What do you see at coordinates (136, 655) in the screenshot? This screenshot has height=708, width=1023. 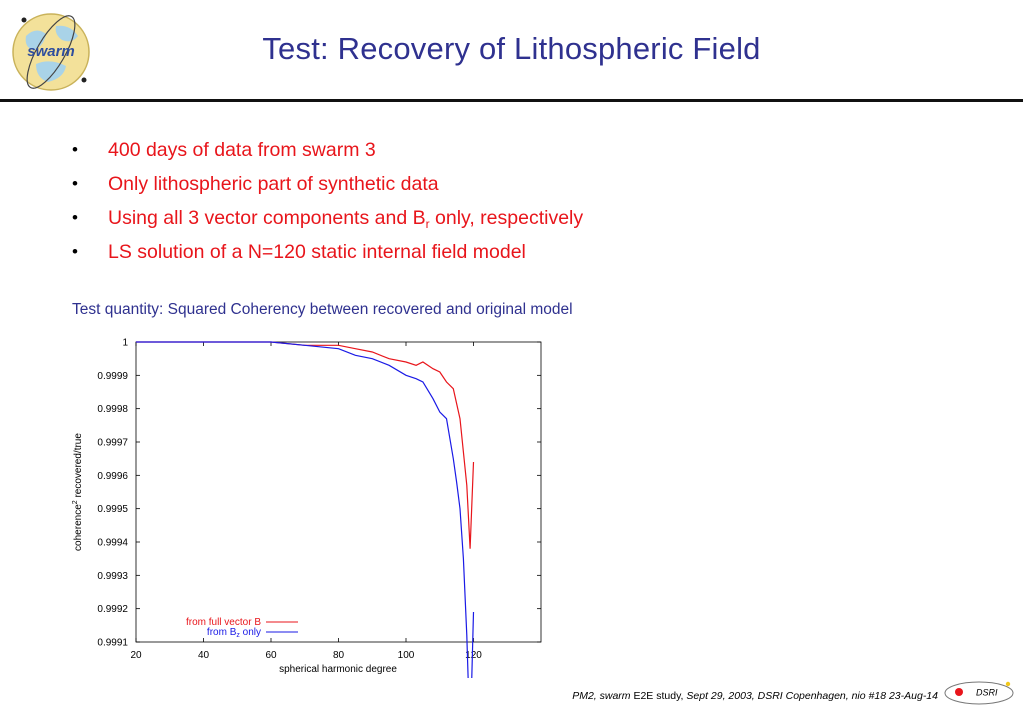 I see `x-tick-label: 20` at bounding box center [136, 655].